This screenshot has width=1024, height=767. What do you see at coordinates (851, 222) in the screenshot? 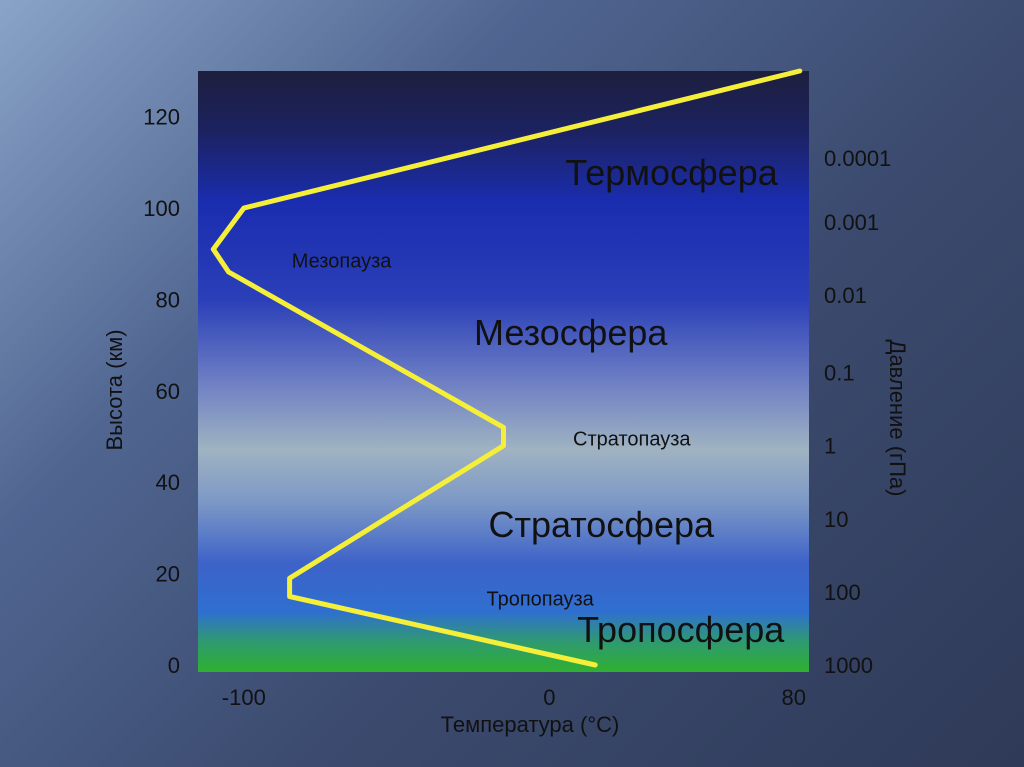
I see `pressure-tick-label-6: 0.001` at bounding box center [851, 222].